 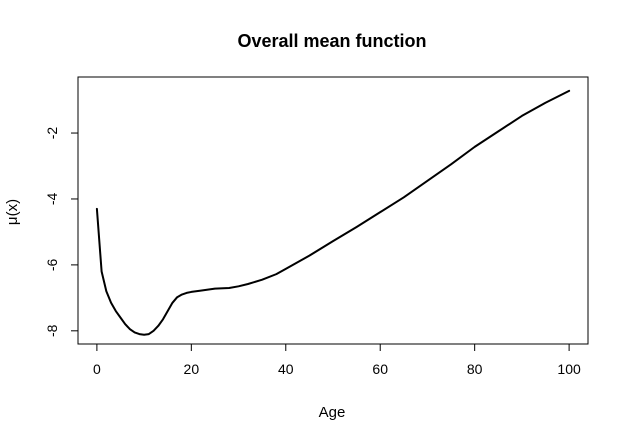 I want to click on x-axis-label: Age, so click(x=332, y=412).